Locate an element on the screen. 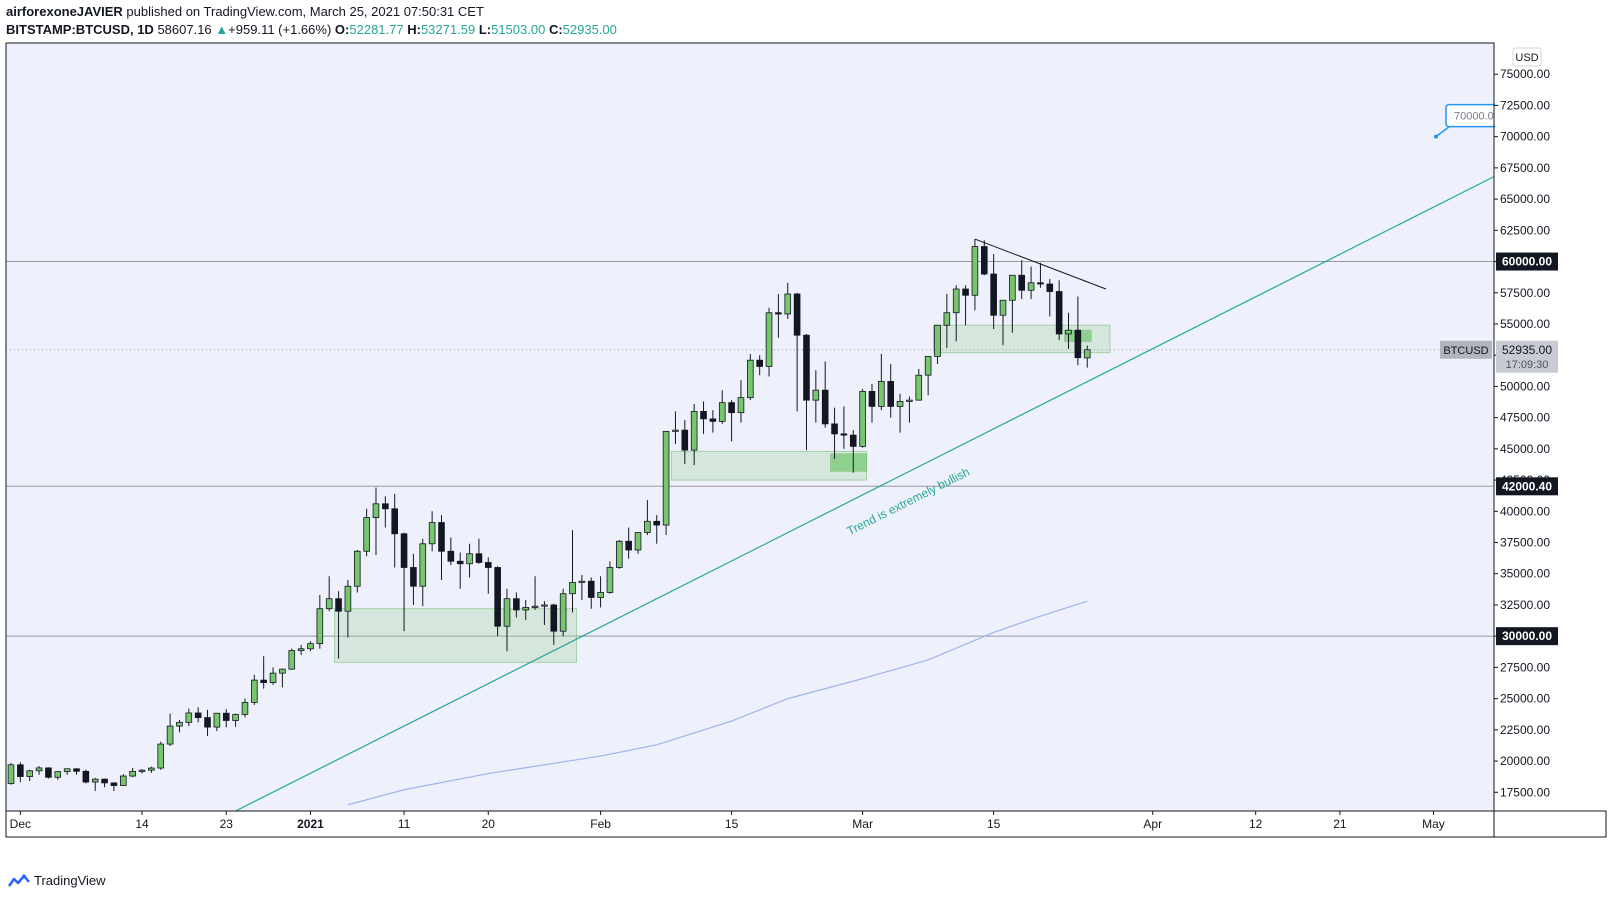 The image size is (1612, 898). time-tick-label: 14 is located at coordinates (142, 824).